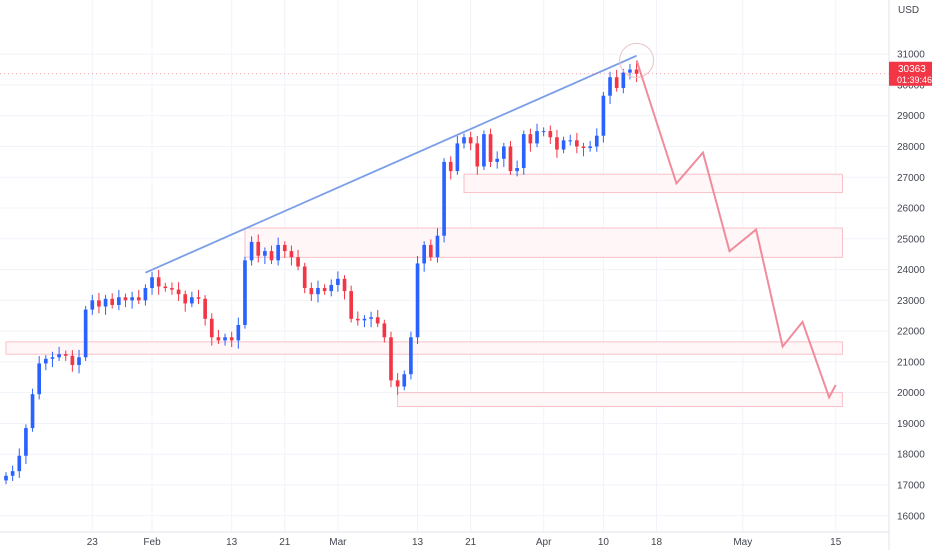  Describe the element at coordinates (911, 209) in the screenshot. I see `y-tick-label: 26000` at that location.